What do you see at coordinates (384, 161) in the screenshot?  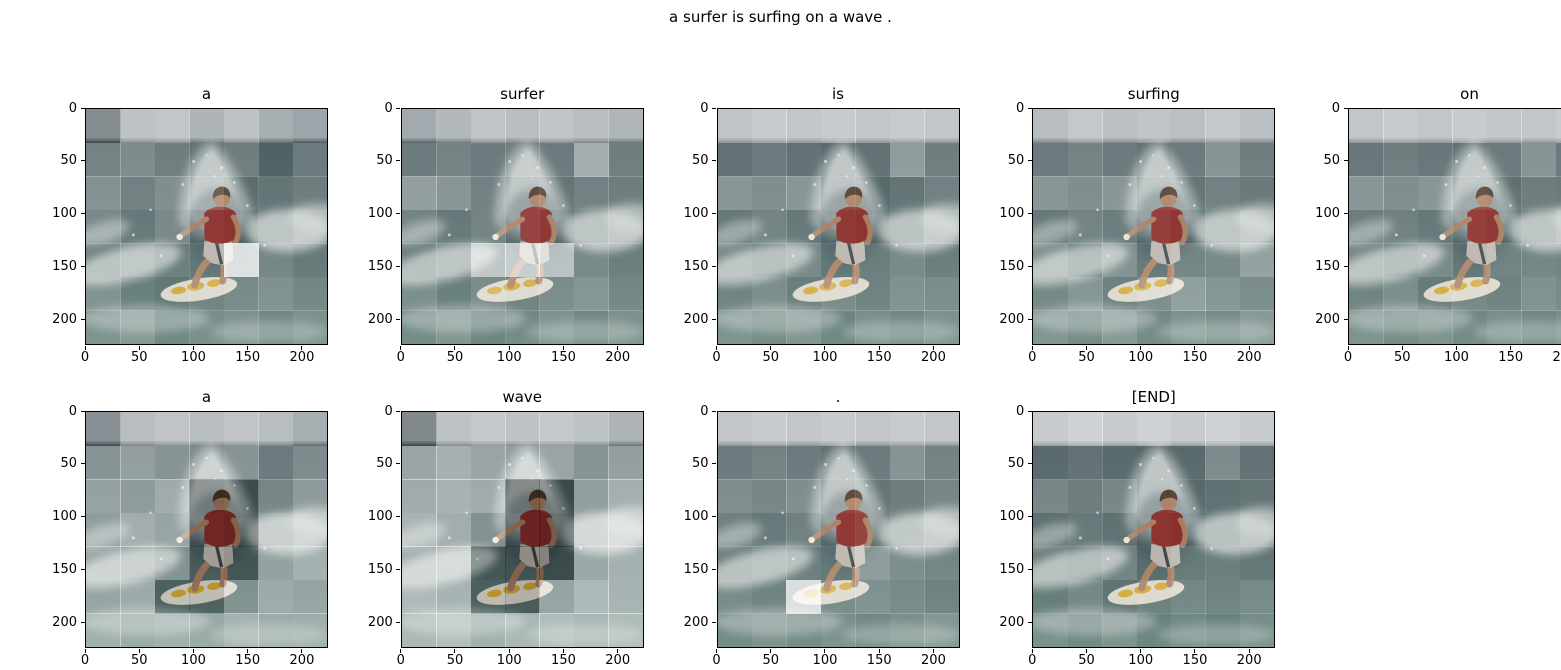 I see `y-tick-label: 50` at bounding box center [384, 161].